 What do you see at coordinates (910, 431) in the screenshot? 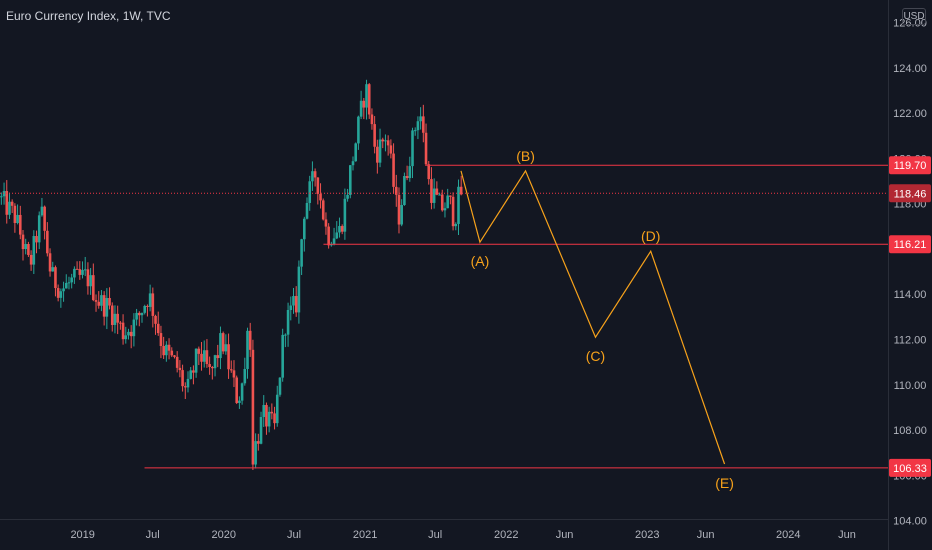
I see `y-tick-label: 108.00` at bounding box center [910, 431].